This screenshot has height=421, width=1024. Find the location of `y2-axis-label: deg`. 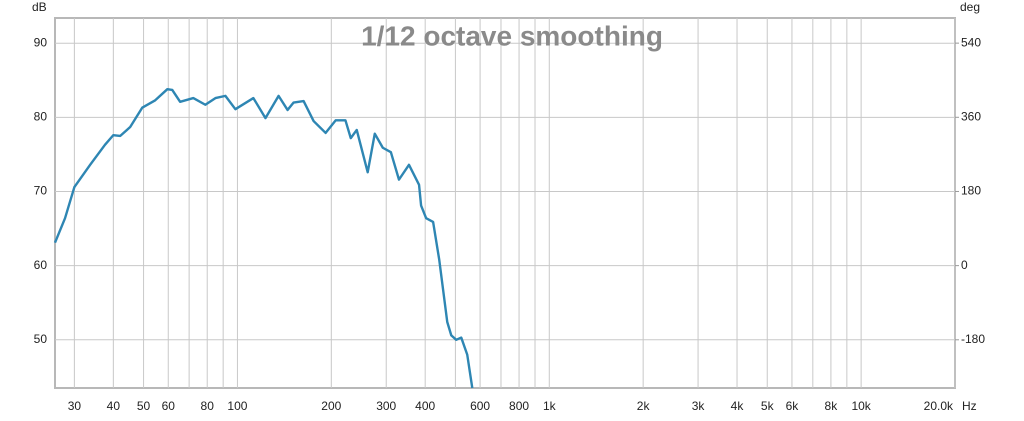

y2-axis-label: deg is located at coordinates (970, 7).